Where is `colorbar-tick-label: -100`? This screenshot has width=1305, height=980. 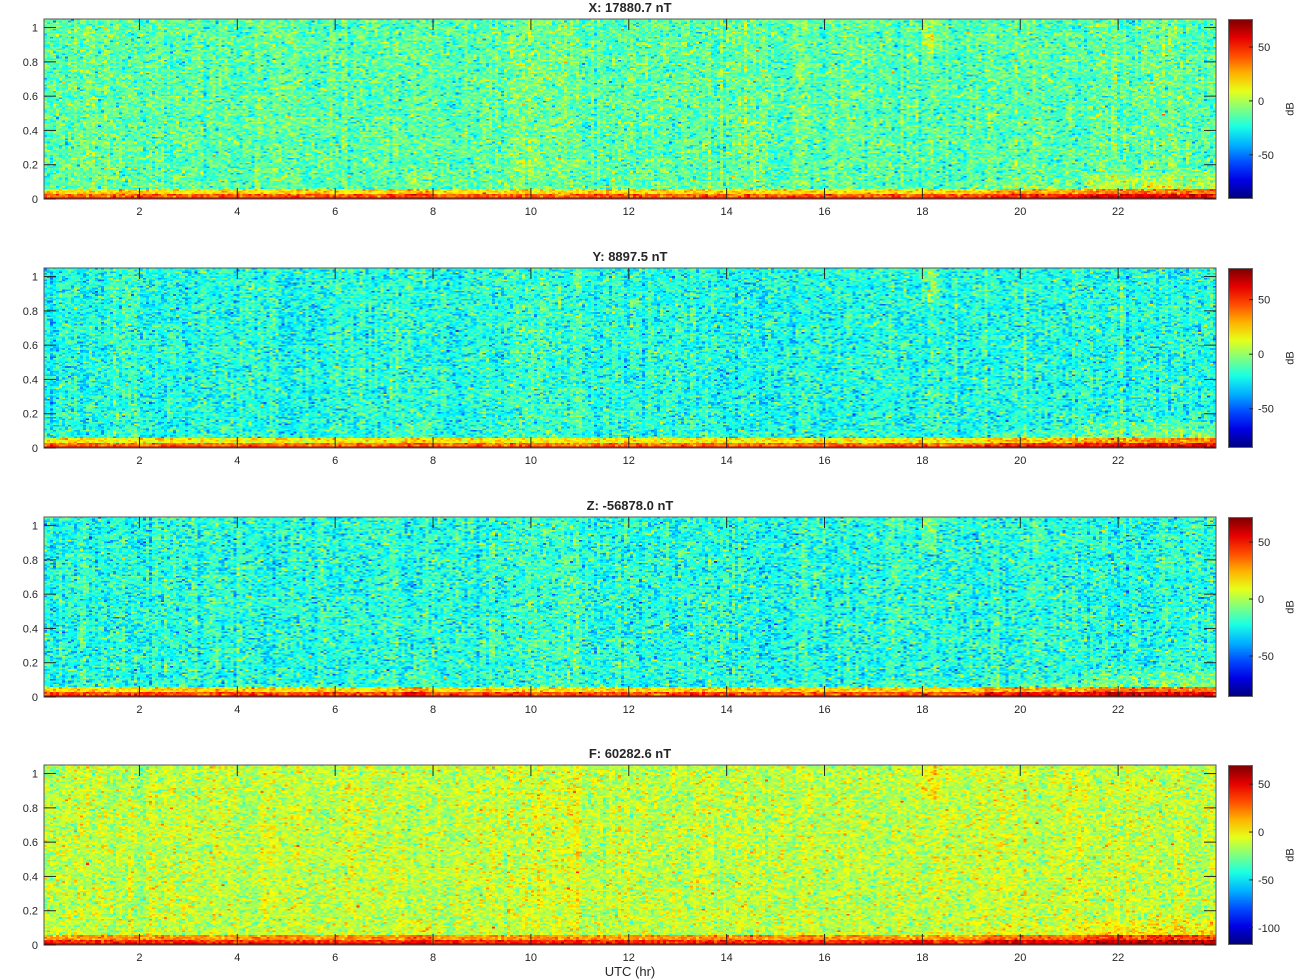 colorbar-tick-label: -100 is located at coordinates (1269, 929).